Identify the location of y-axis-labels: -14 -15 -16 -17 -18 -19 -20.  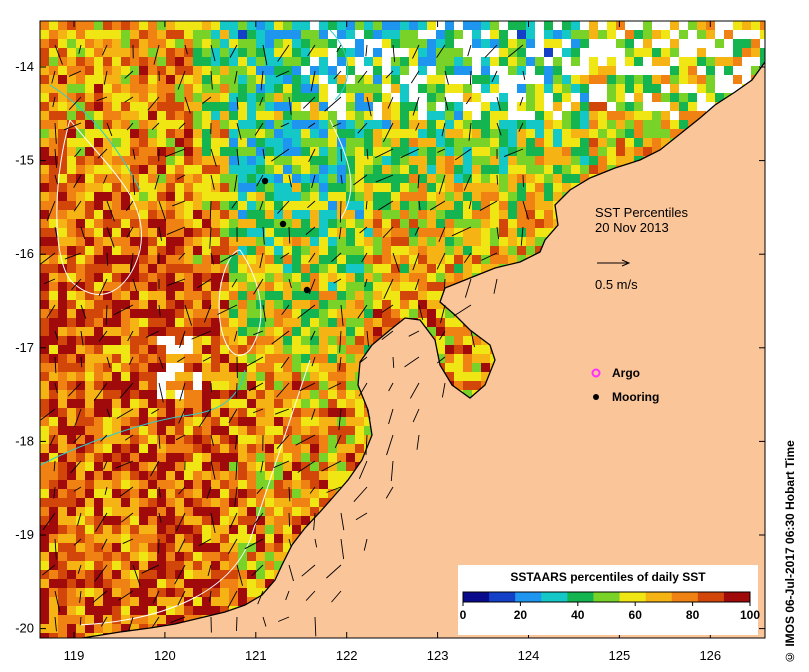
(24, 347).